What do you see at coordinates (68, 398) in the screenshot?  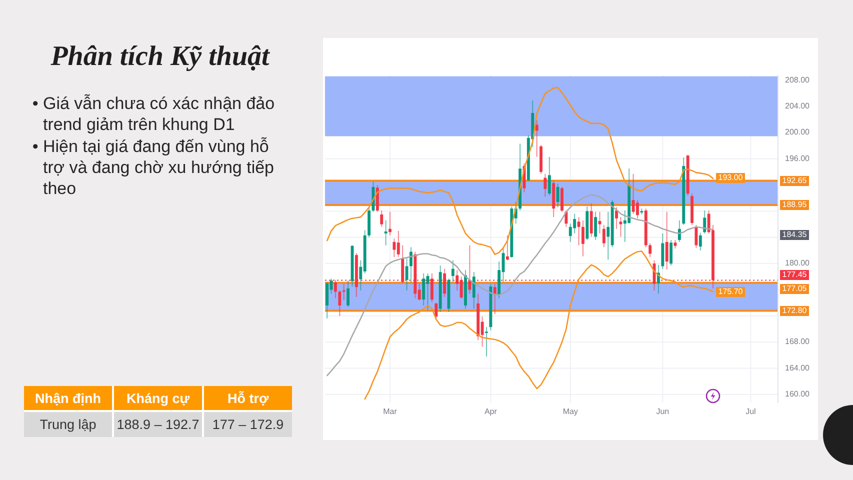 I see `category-label: Nhận định` at bounding box center [68, 398].